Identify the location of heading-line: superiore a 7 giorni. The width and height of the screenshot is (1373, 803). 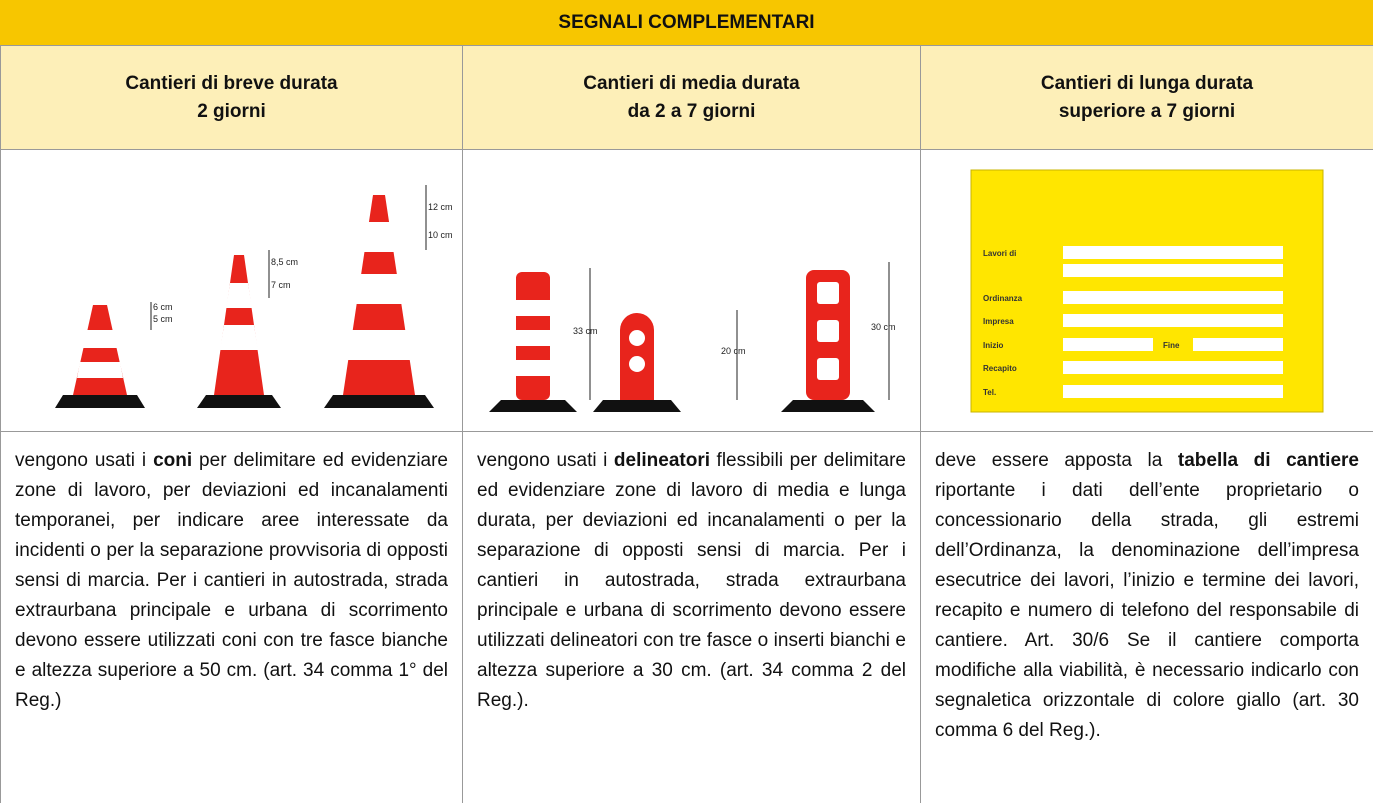
(1147, 111).